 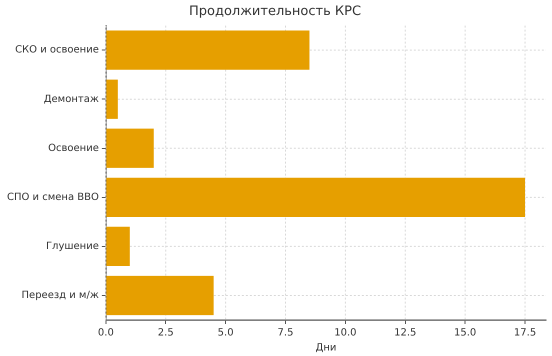 What do you see at coordinates (405, 333) in the screenshot?
I see `x-tick-label: 12.5` at bounding box center [405, 333].